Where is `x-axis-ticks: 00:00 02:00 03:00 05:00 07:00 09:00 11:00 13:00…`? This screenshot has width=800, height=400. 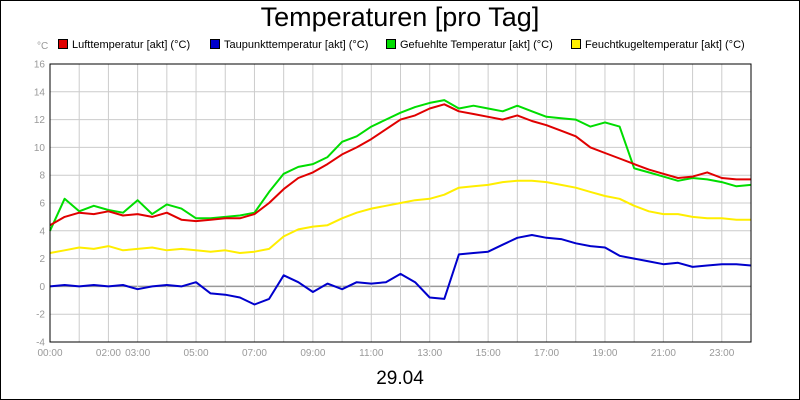
x-axis-ticks: 00:00 02:00 03:00 05:00 07:00 09:00 11:00 13:00… is located at coordinates (385, 353).